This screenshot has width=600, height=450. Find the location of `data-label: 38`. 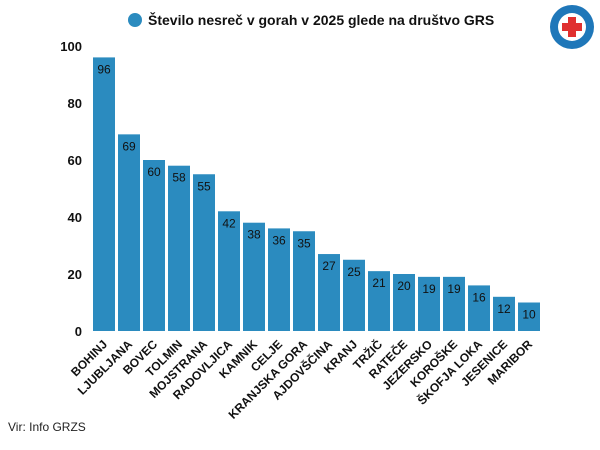

data-label: 38 is located at coordinates (254, 235).